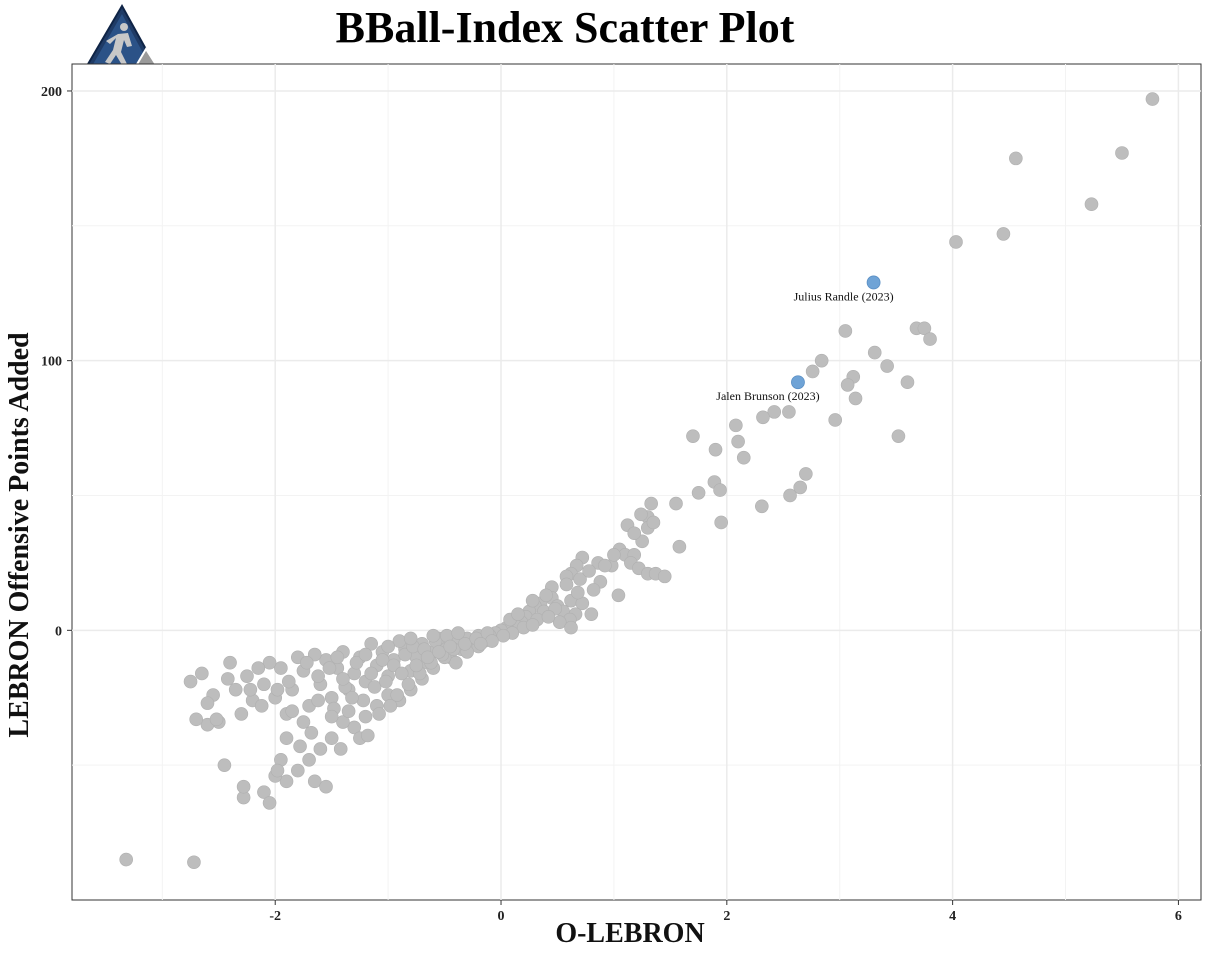  Describe the element at coordinates (122, 37) in the screenshot. I see `bball-index-logo` at that location.